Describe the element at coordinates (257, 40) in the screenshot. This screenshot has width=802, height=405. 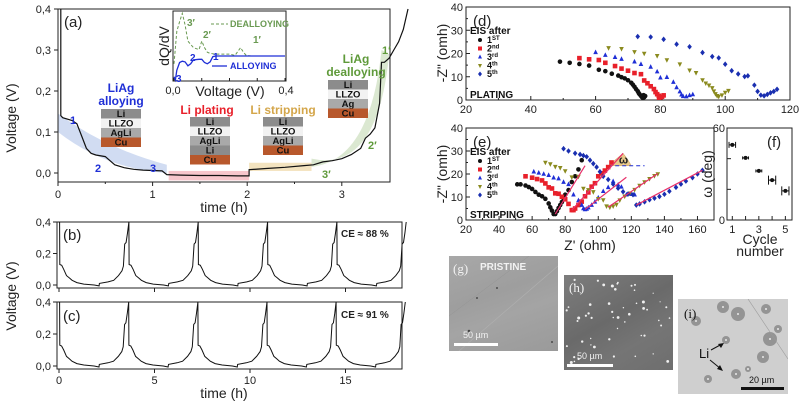
I see `peak-1p: 1′` at that location.